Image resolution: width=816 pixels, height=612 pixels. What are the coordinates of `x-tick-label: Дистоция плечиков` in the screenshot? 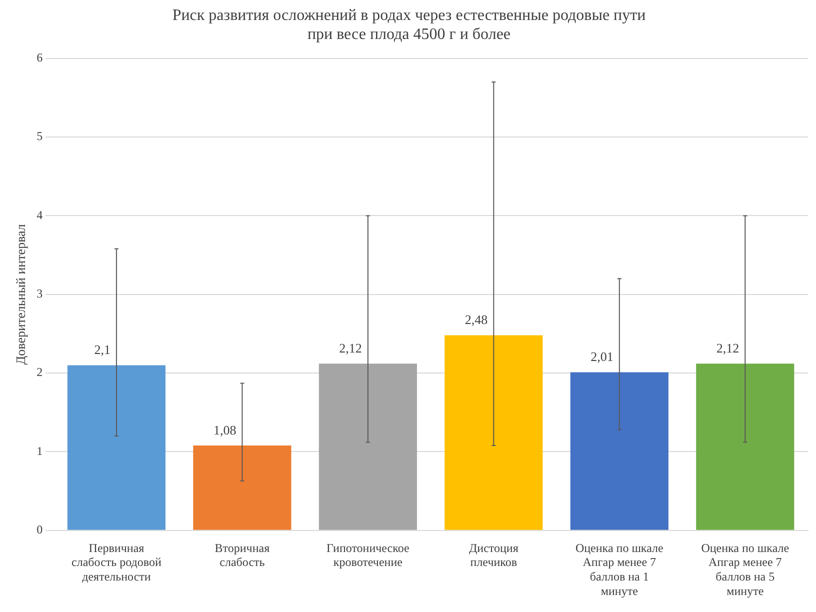 It's located at (493, 555).